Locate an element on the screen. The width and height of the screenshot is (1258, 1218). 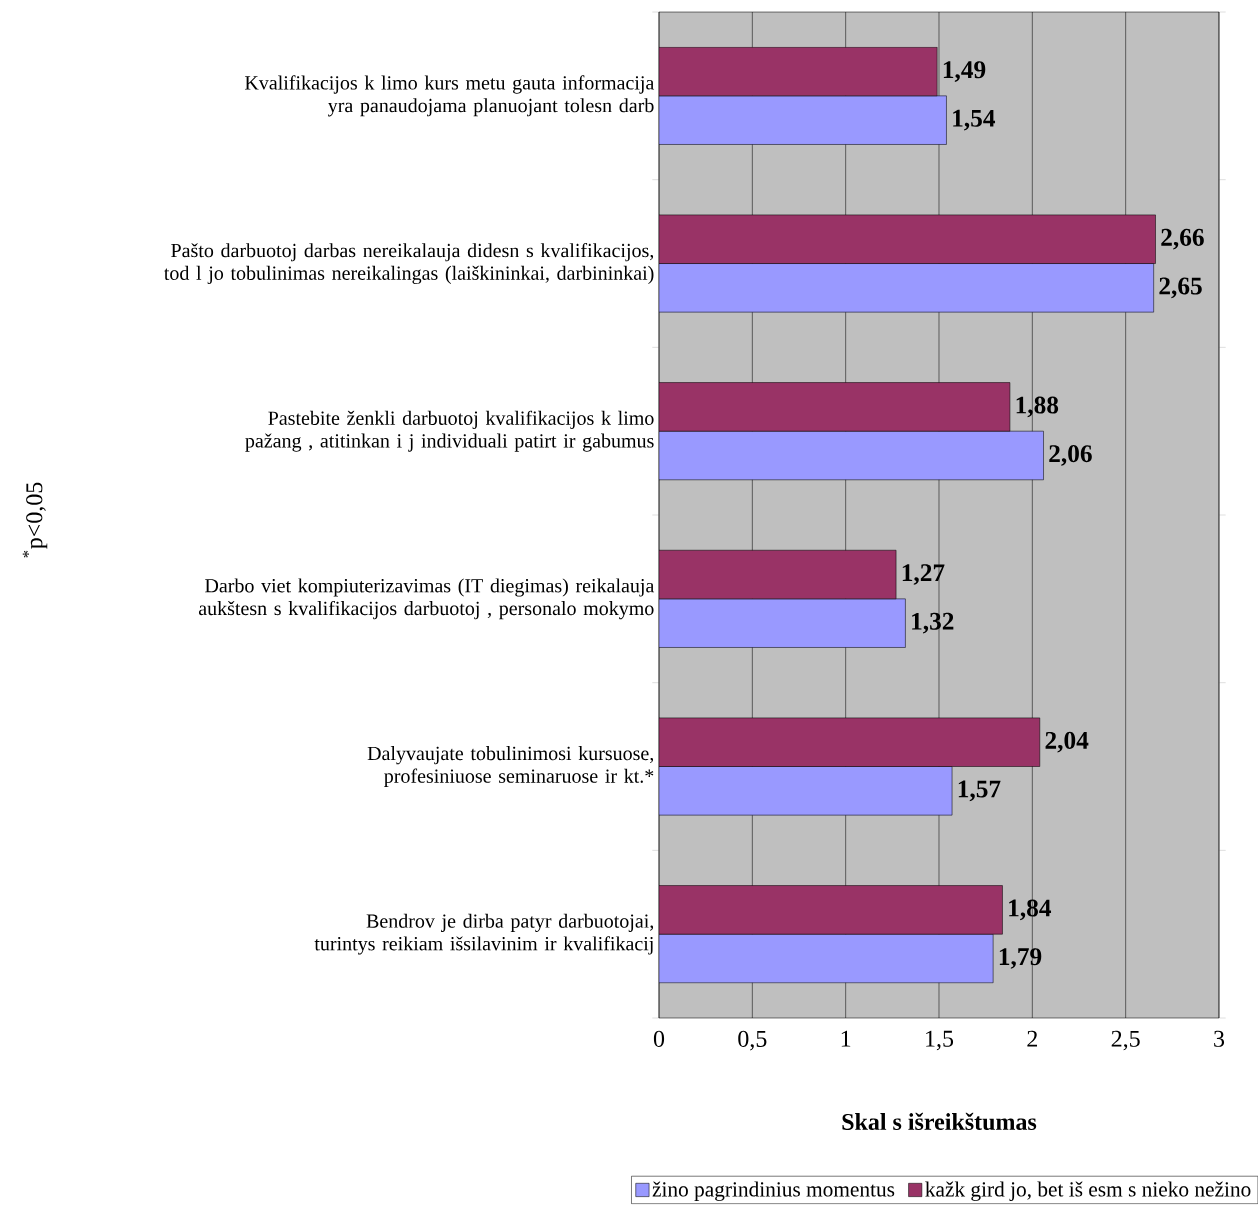
x-tick-label: 2 is located at coordinates (1032, 1038).